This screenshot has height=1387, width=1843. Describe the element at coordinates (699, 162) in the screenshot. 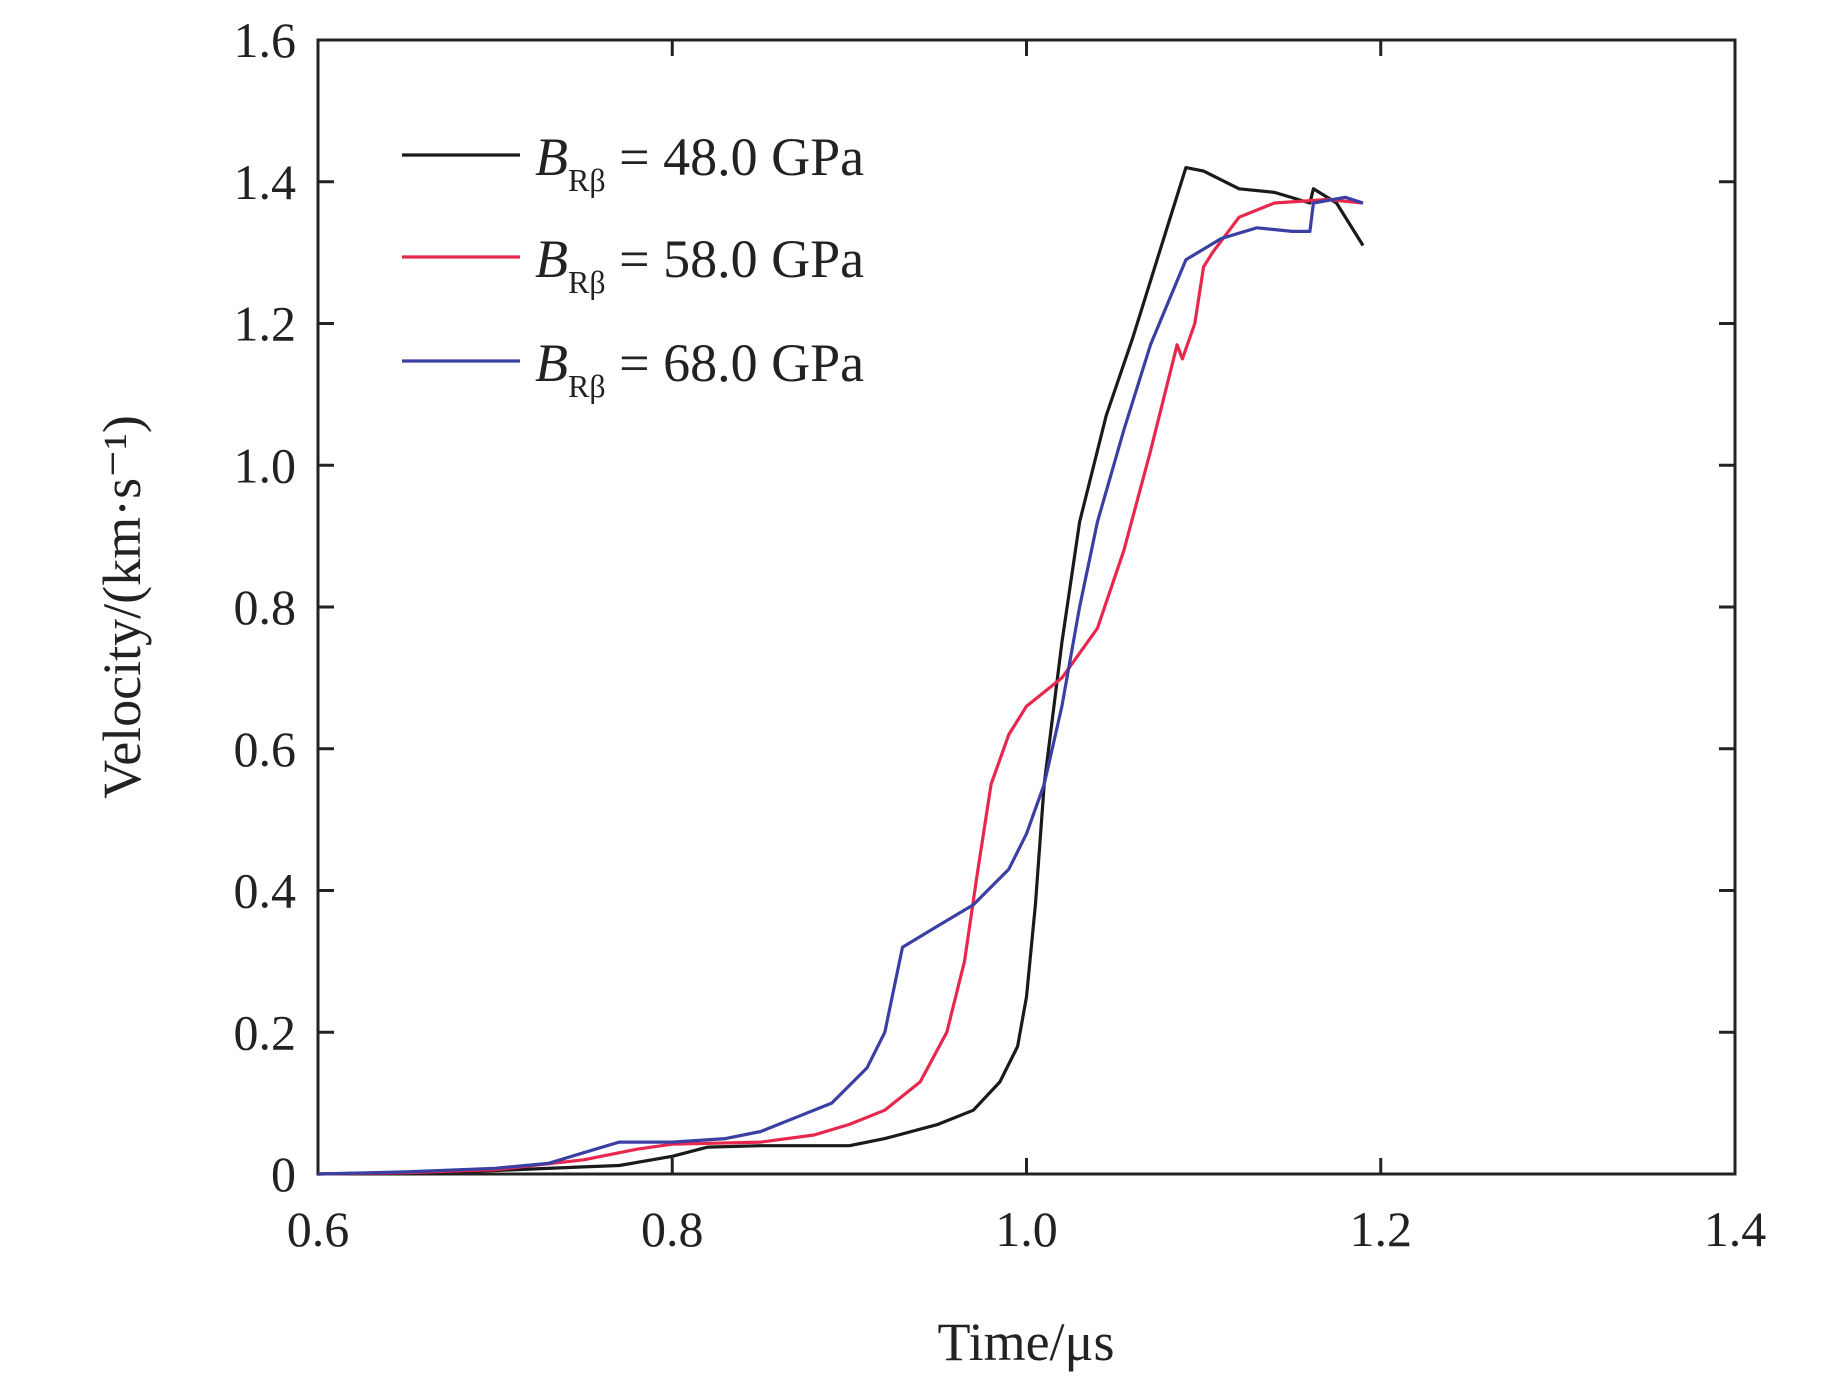

I see `legend-label-1: BRβ = 48.0 GPa` at that location.